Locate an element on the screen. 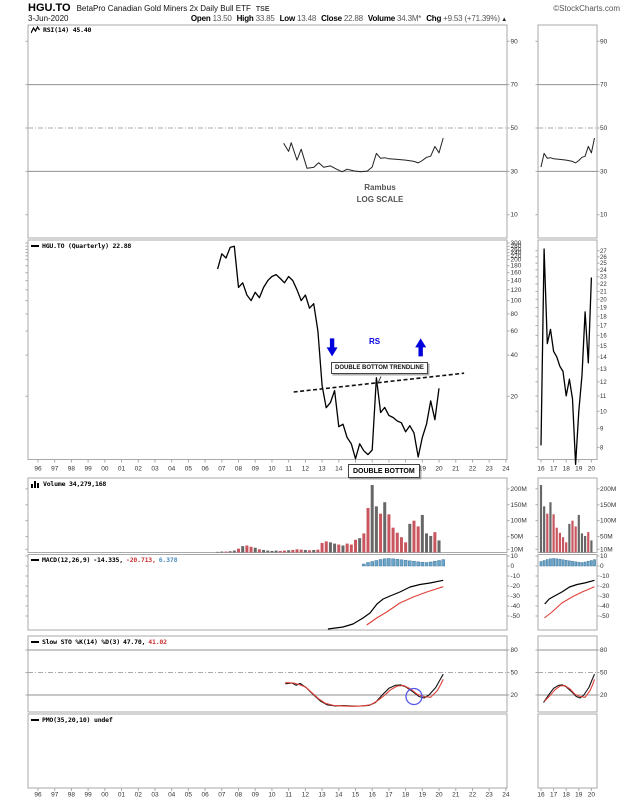 Image resolution: width=624 pixels, height=800 pixels. axis-tick-label: 10 is located at coordinates (515, 215).